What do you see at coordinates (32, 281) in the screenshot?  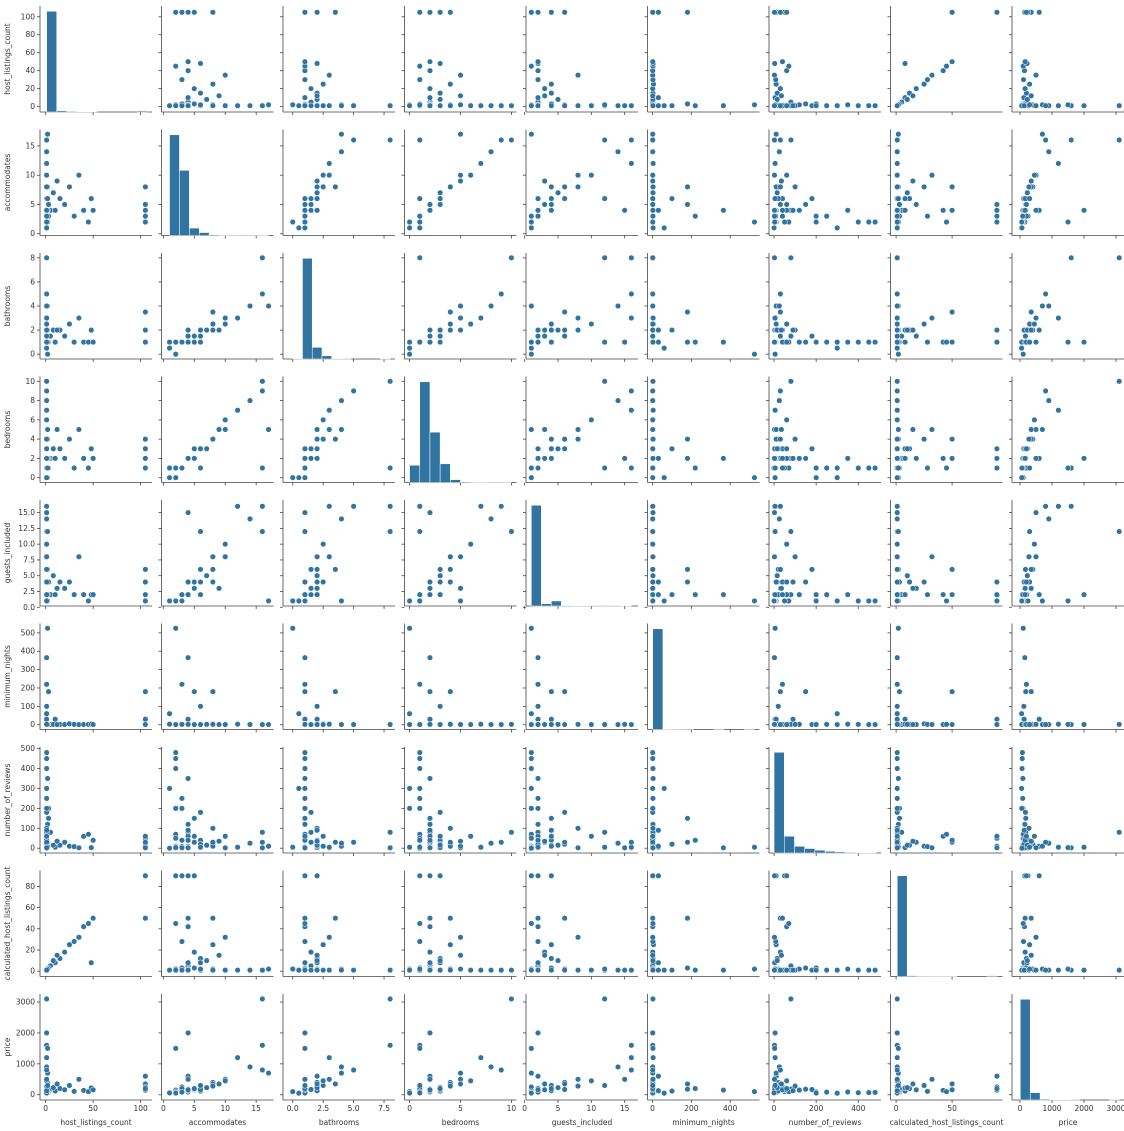 I see `y-tick-label: 6` at bounding box center [32, 281].